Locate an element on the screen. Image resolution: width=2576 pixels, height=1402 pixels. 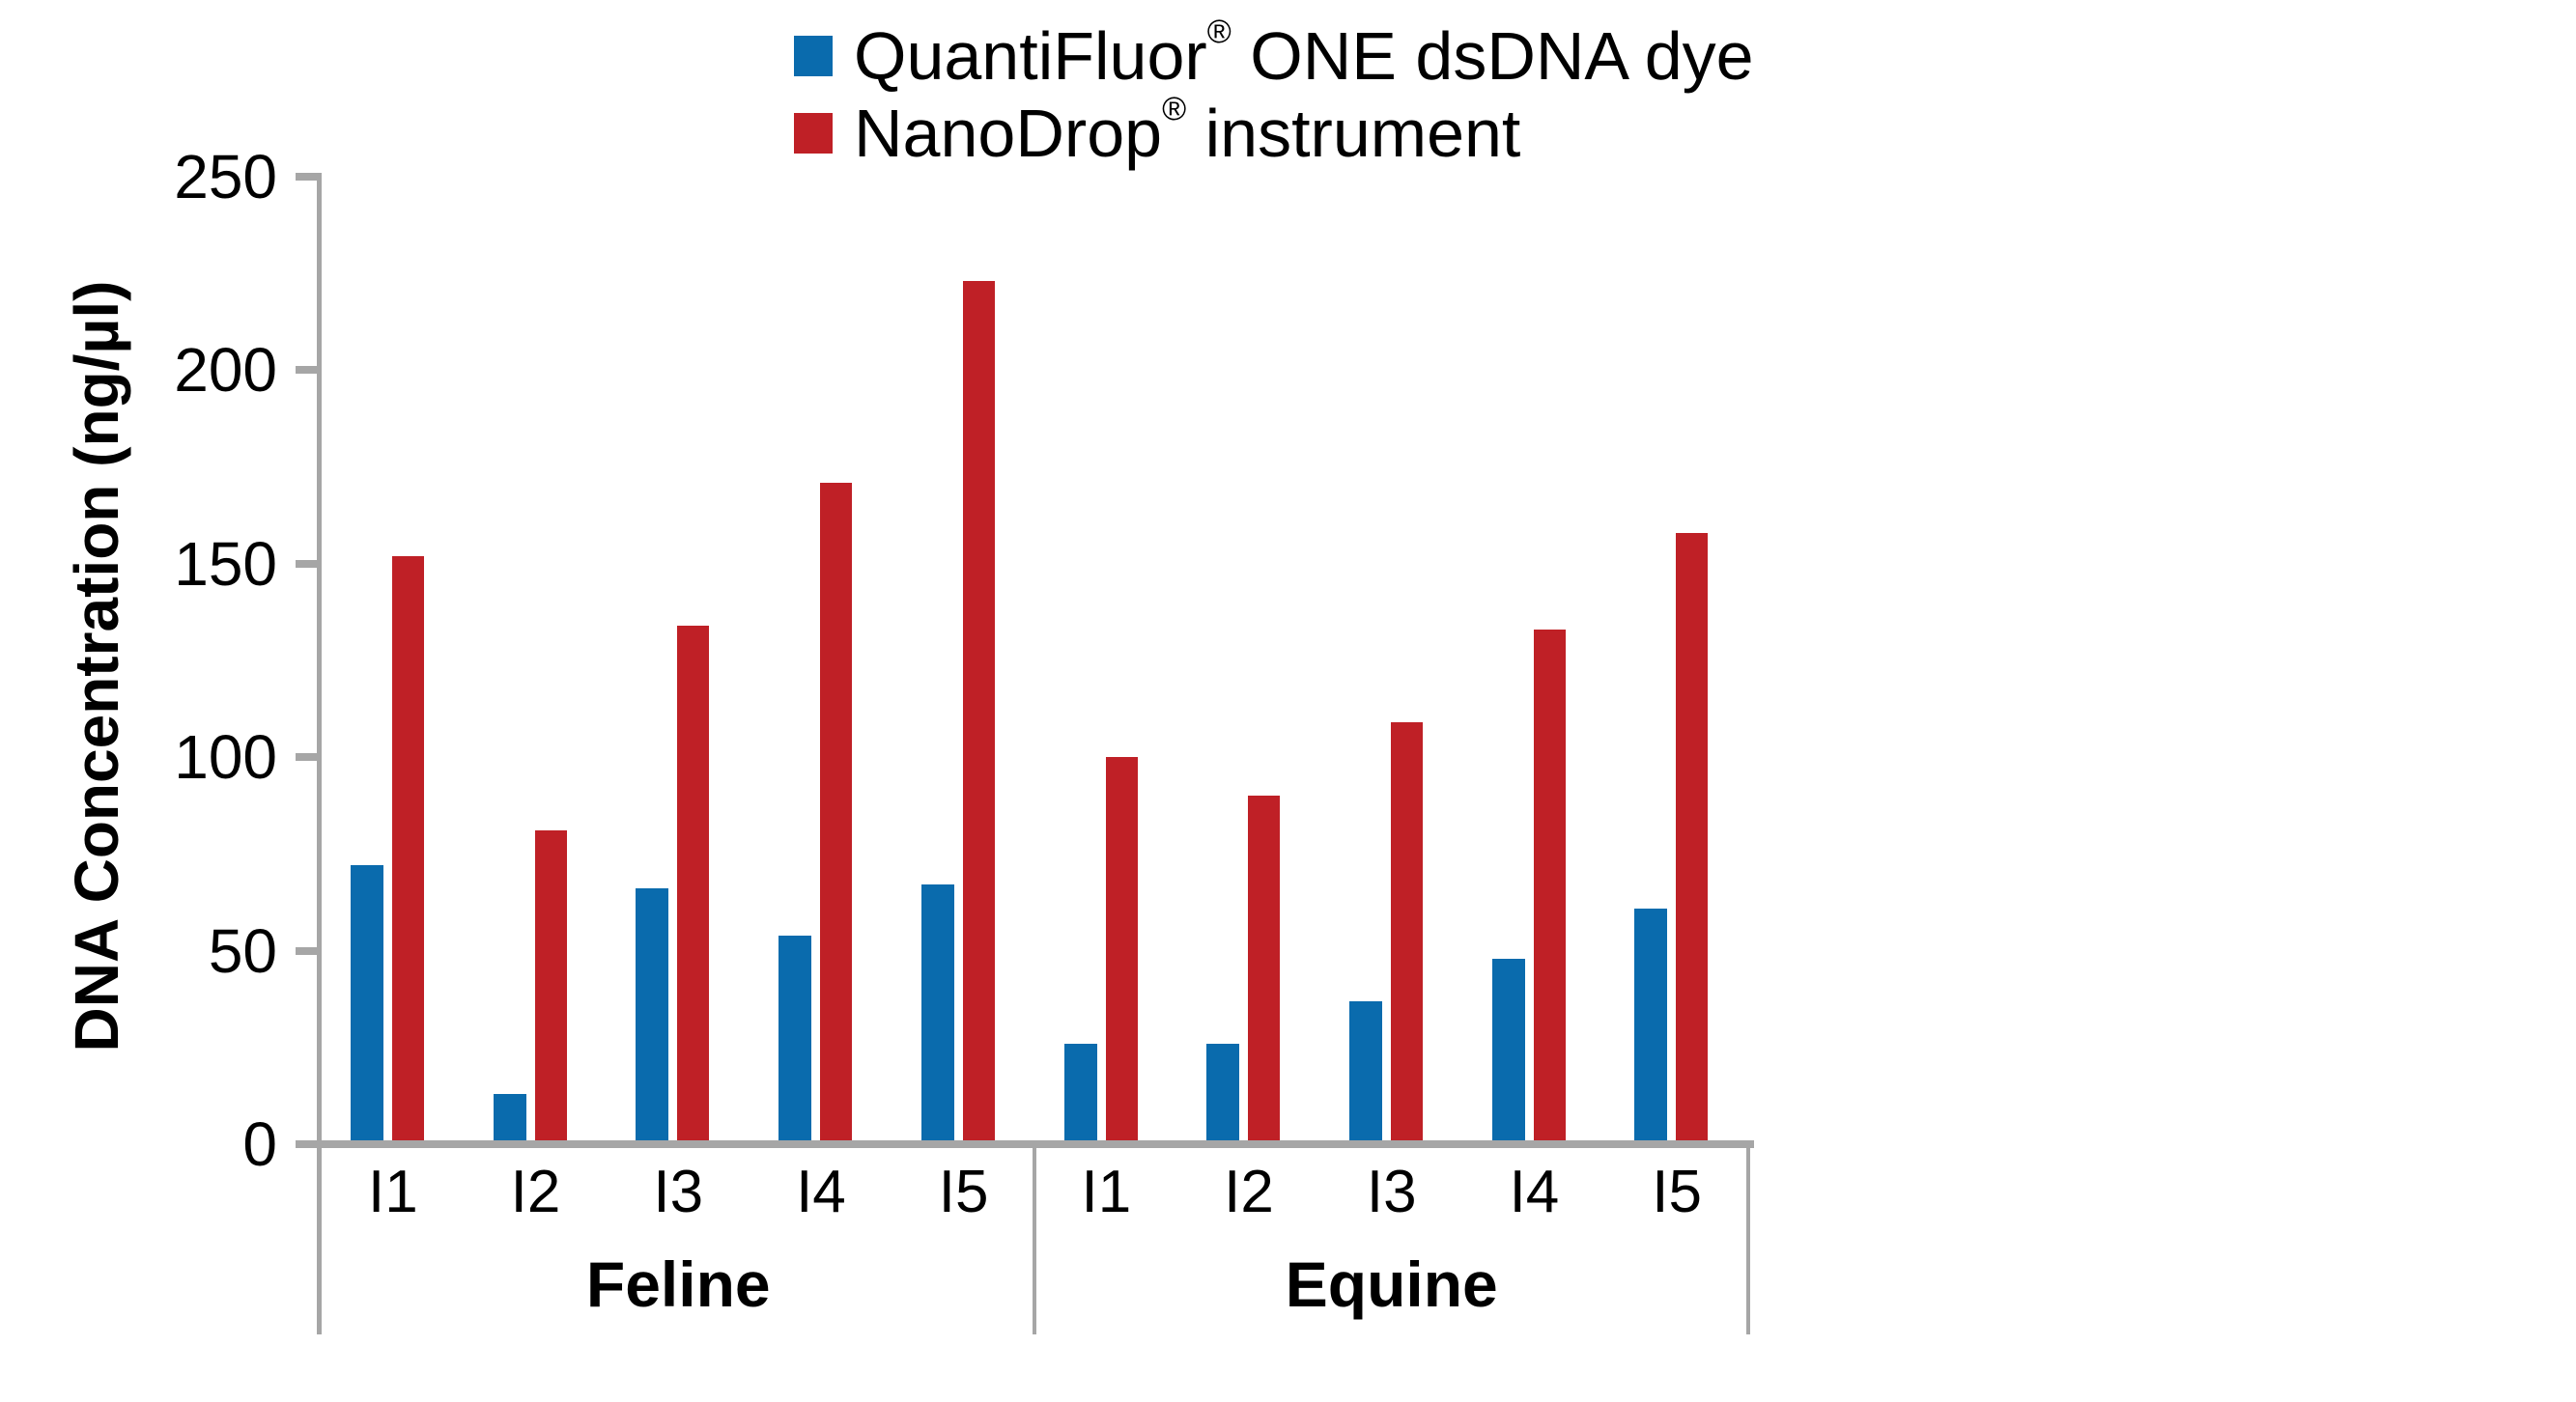
x-label-feline-i1: I1 is located at coordinates (392, 1192).